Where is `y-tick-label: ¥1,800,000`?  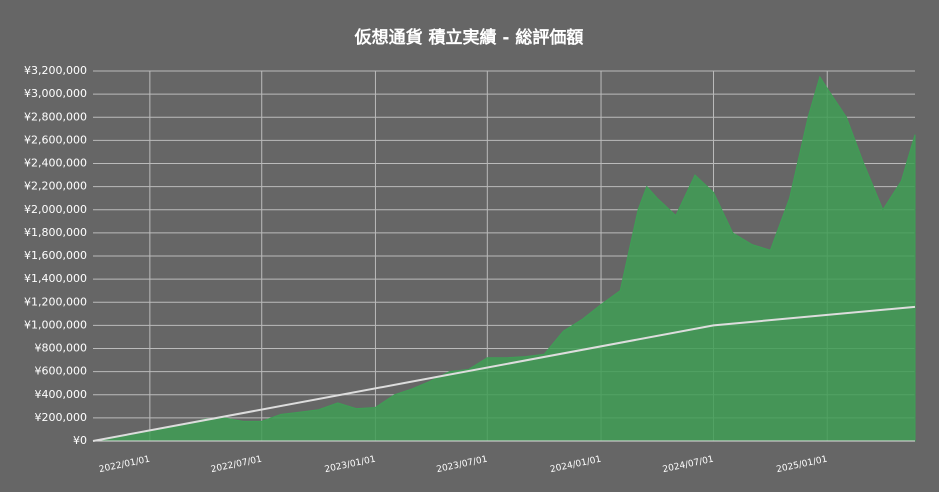
y-tick-label: ¥1,800,000 is located at coordinates (55, 232).